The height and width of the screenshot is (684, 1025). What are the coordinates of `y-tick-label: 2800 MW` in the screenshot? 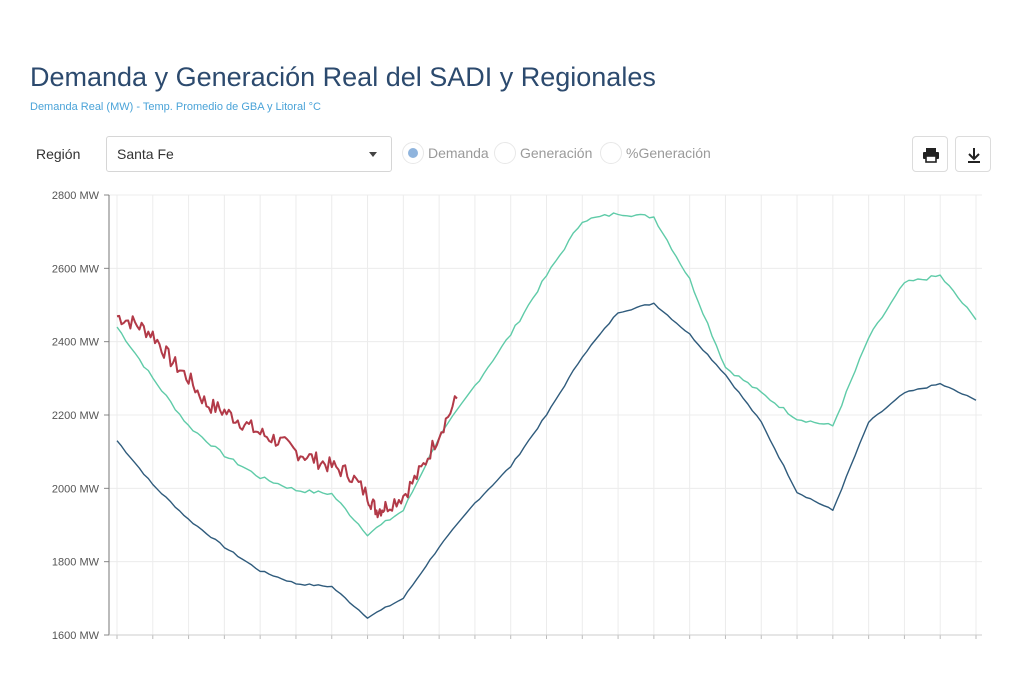 It's located at (76, 196).